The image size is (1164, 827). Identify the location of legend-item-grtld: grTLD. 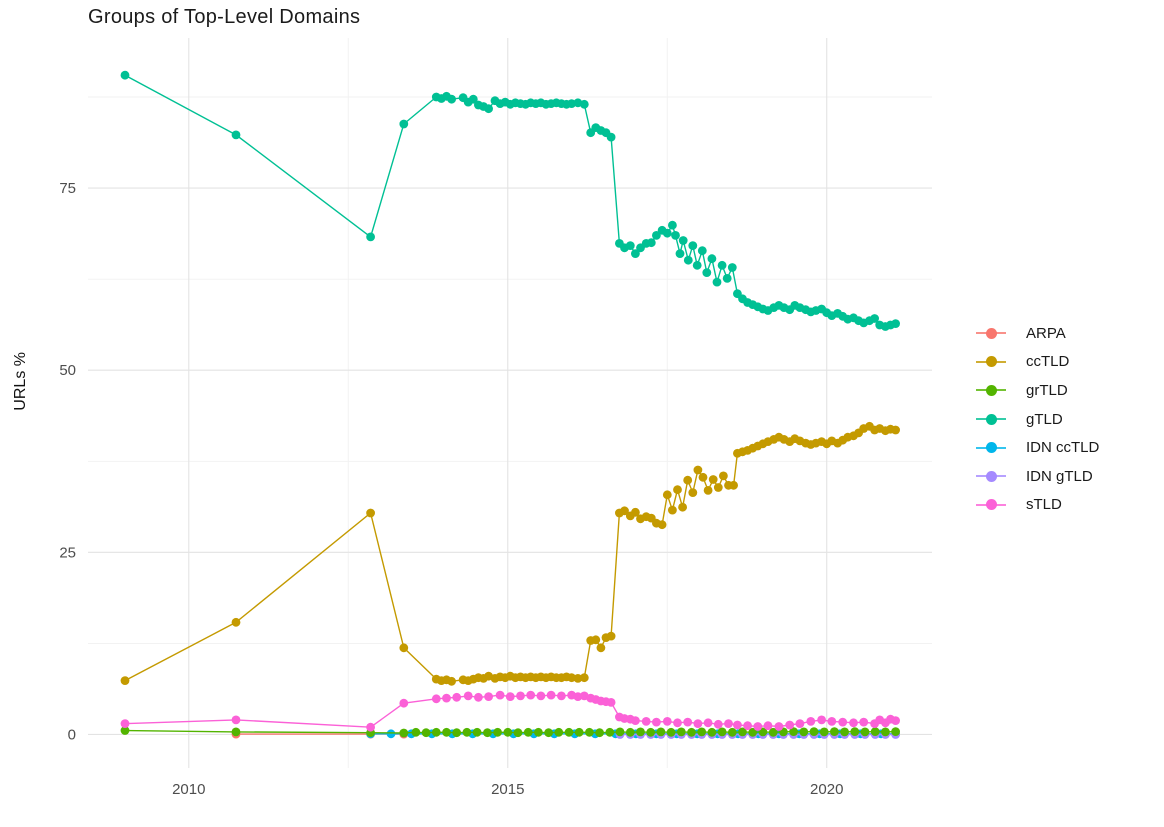
(1037, 390).